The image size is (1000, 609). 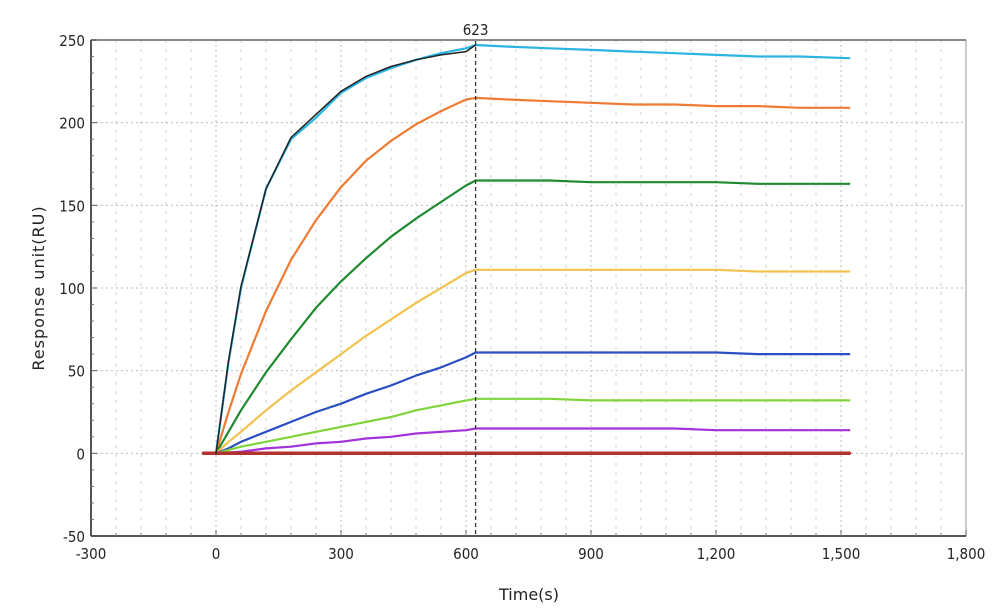 I want to click on y-tick-label: 50, so click(x=76, y=372).